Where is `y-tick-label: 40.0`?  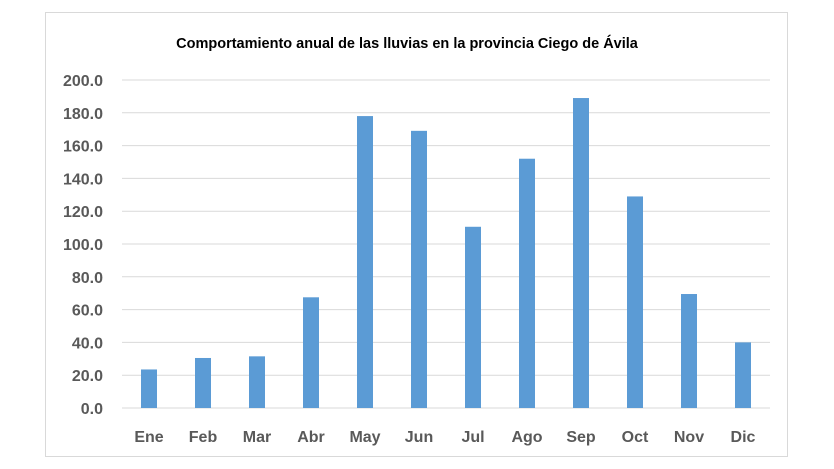
y-tick-label: 40.0 is located at coordinates (87, 343).